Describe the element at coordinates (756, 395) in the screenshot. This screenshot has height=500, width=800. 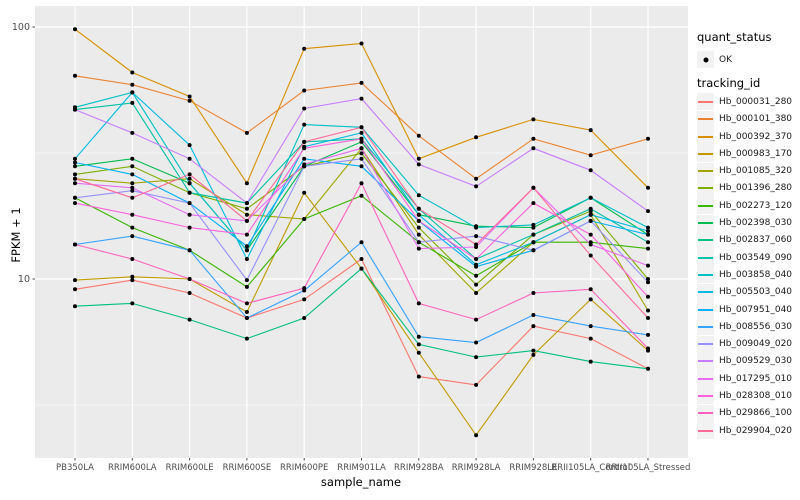
I see `legend-item-label: Hb_028308_010` at that location.